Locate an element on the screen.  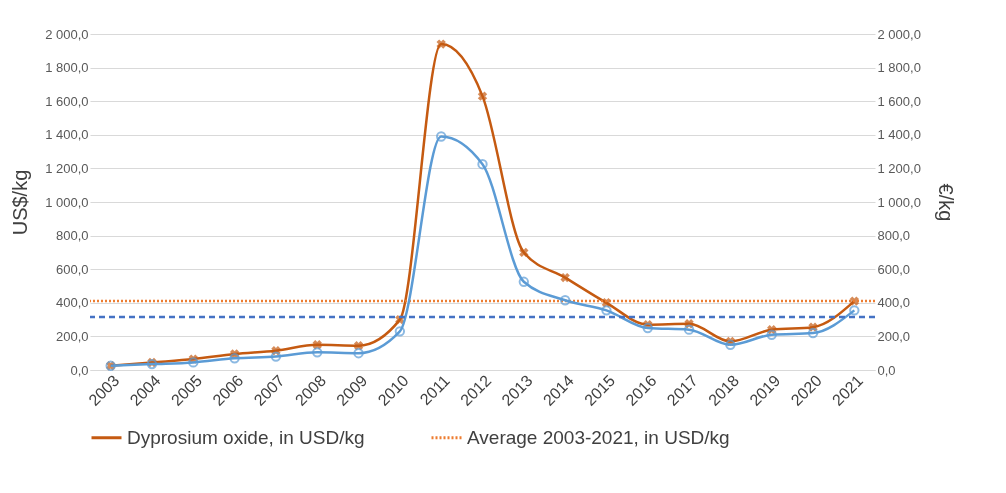
y-axis-title: US$/kg is located at coordinates (20, 202).